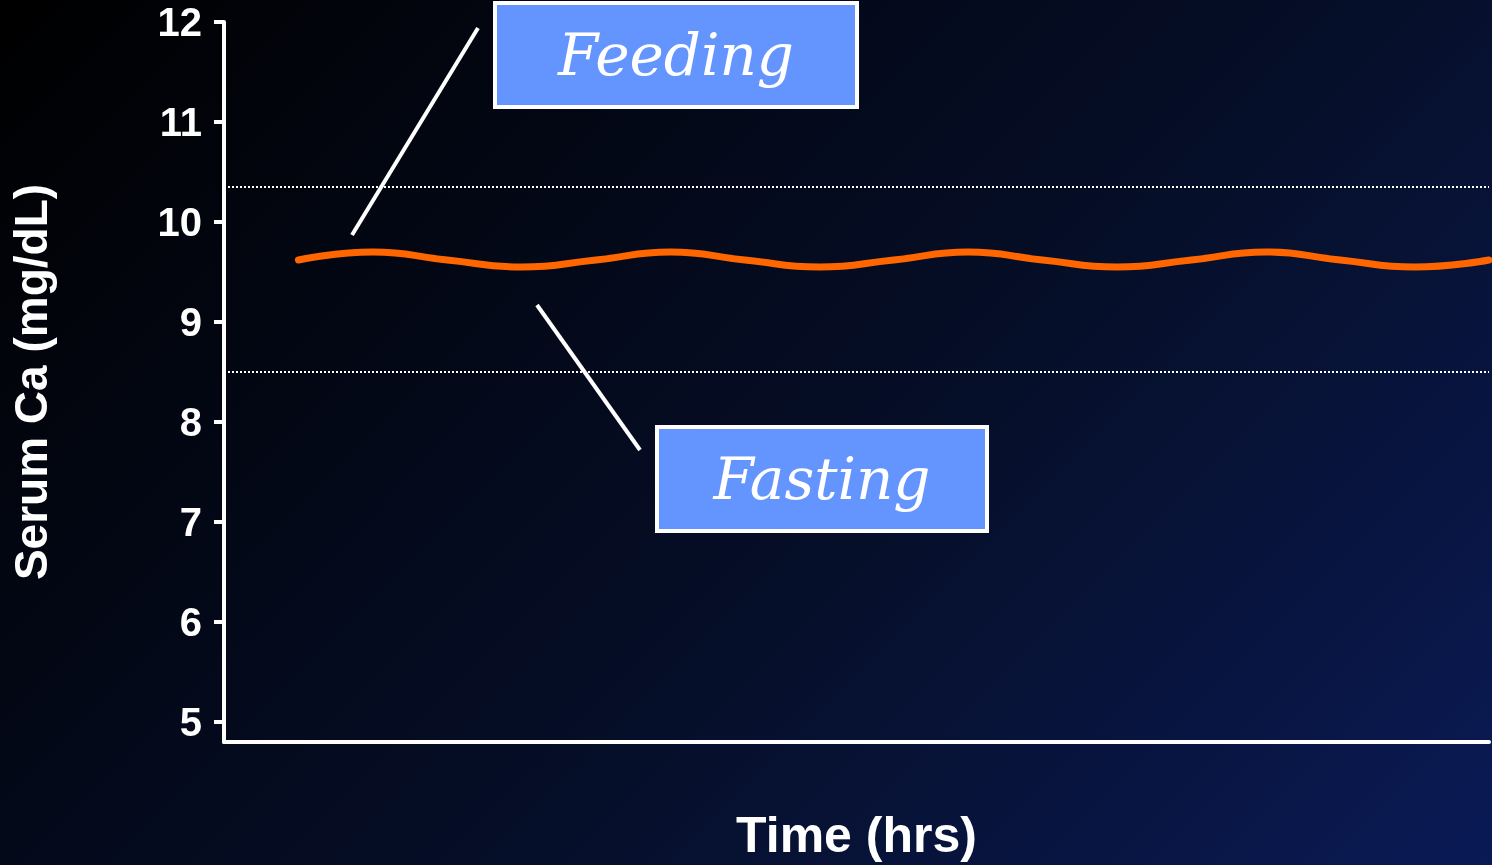 This screenshot has width=1492, height=865. What do you see at coordinates (180, 122) in the screenshot?
I see `y-tick-label: 11` at bounding box center [180, 122].